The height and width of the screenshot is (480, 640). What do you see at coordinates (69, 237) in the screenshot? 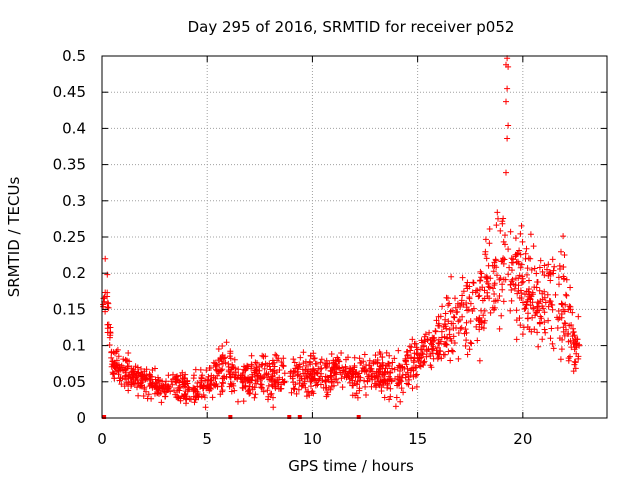
I see `y-tick-label: 0.25` at bounding box center [69, 237].